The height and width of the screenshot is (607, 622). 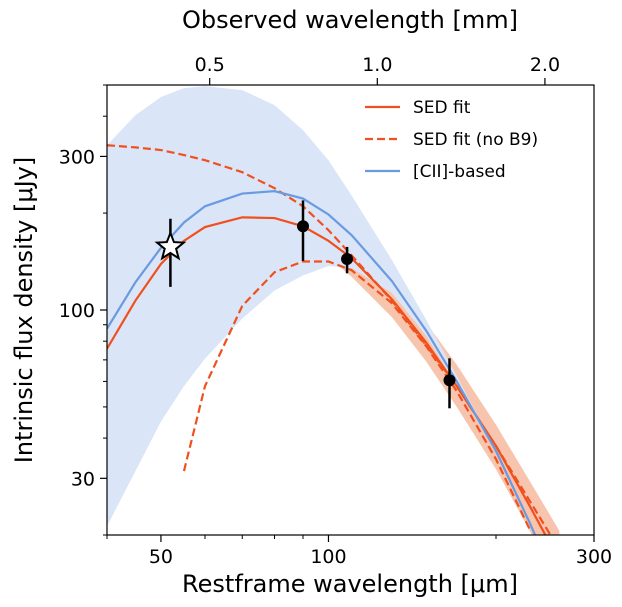 What do you see at coordinates (77, 157) in the screenshot?
I see `y-tick-label: 300` at bounding box center [77, 157].